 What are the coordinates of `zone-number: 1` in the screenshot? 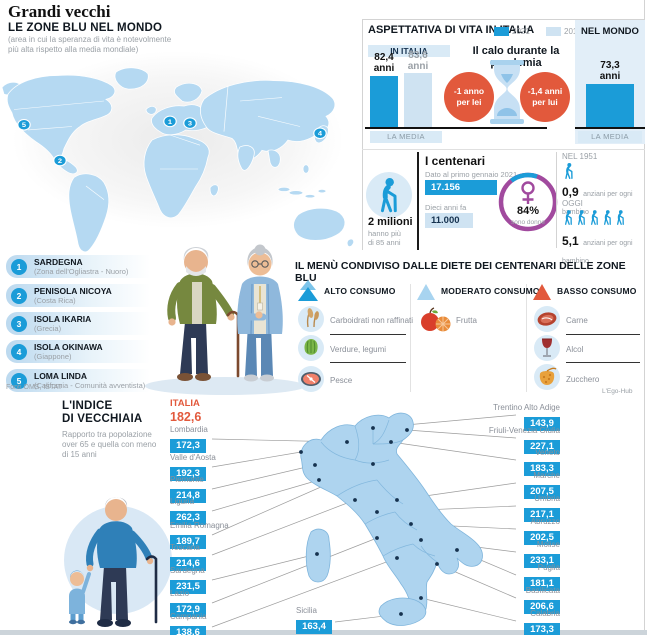 It's located at (19, 266).